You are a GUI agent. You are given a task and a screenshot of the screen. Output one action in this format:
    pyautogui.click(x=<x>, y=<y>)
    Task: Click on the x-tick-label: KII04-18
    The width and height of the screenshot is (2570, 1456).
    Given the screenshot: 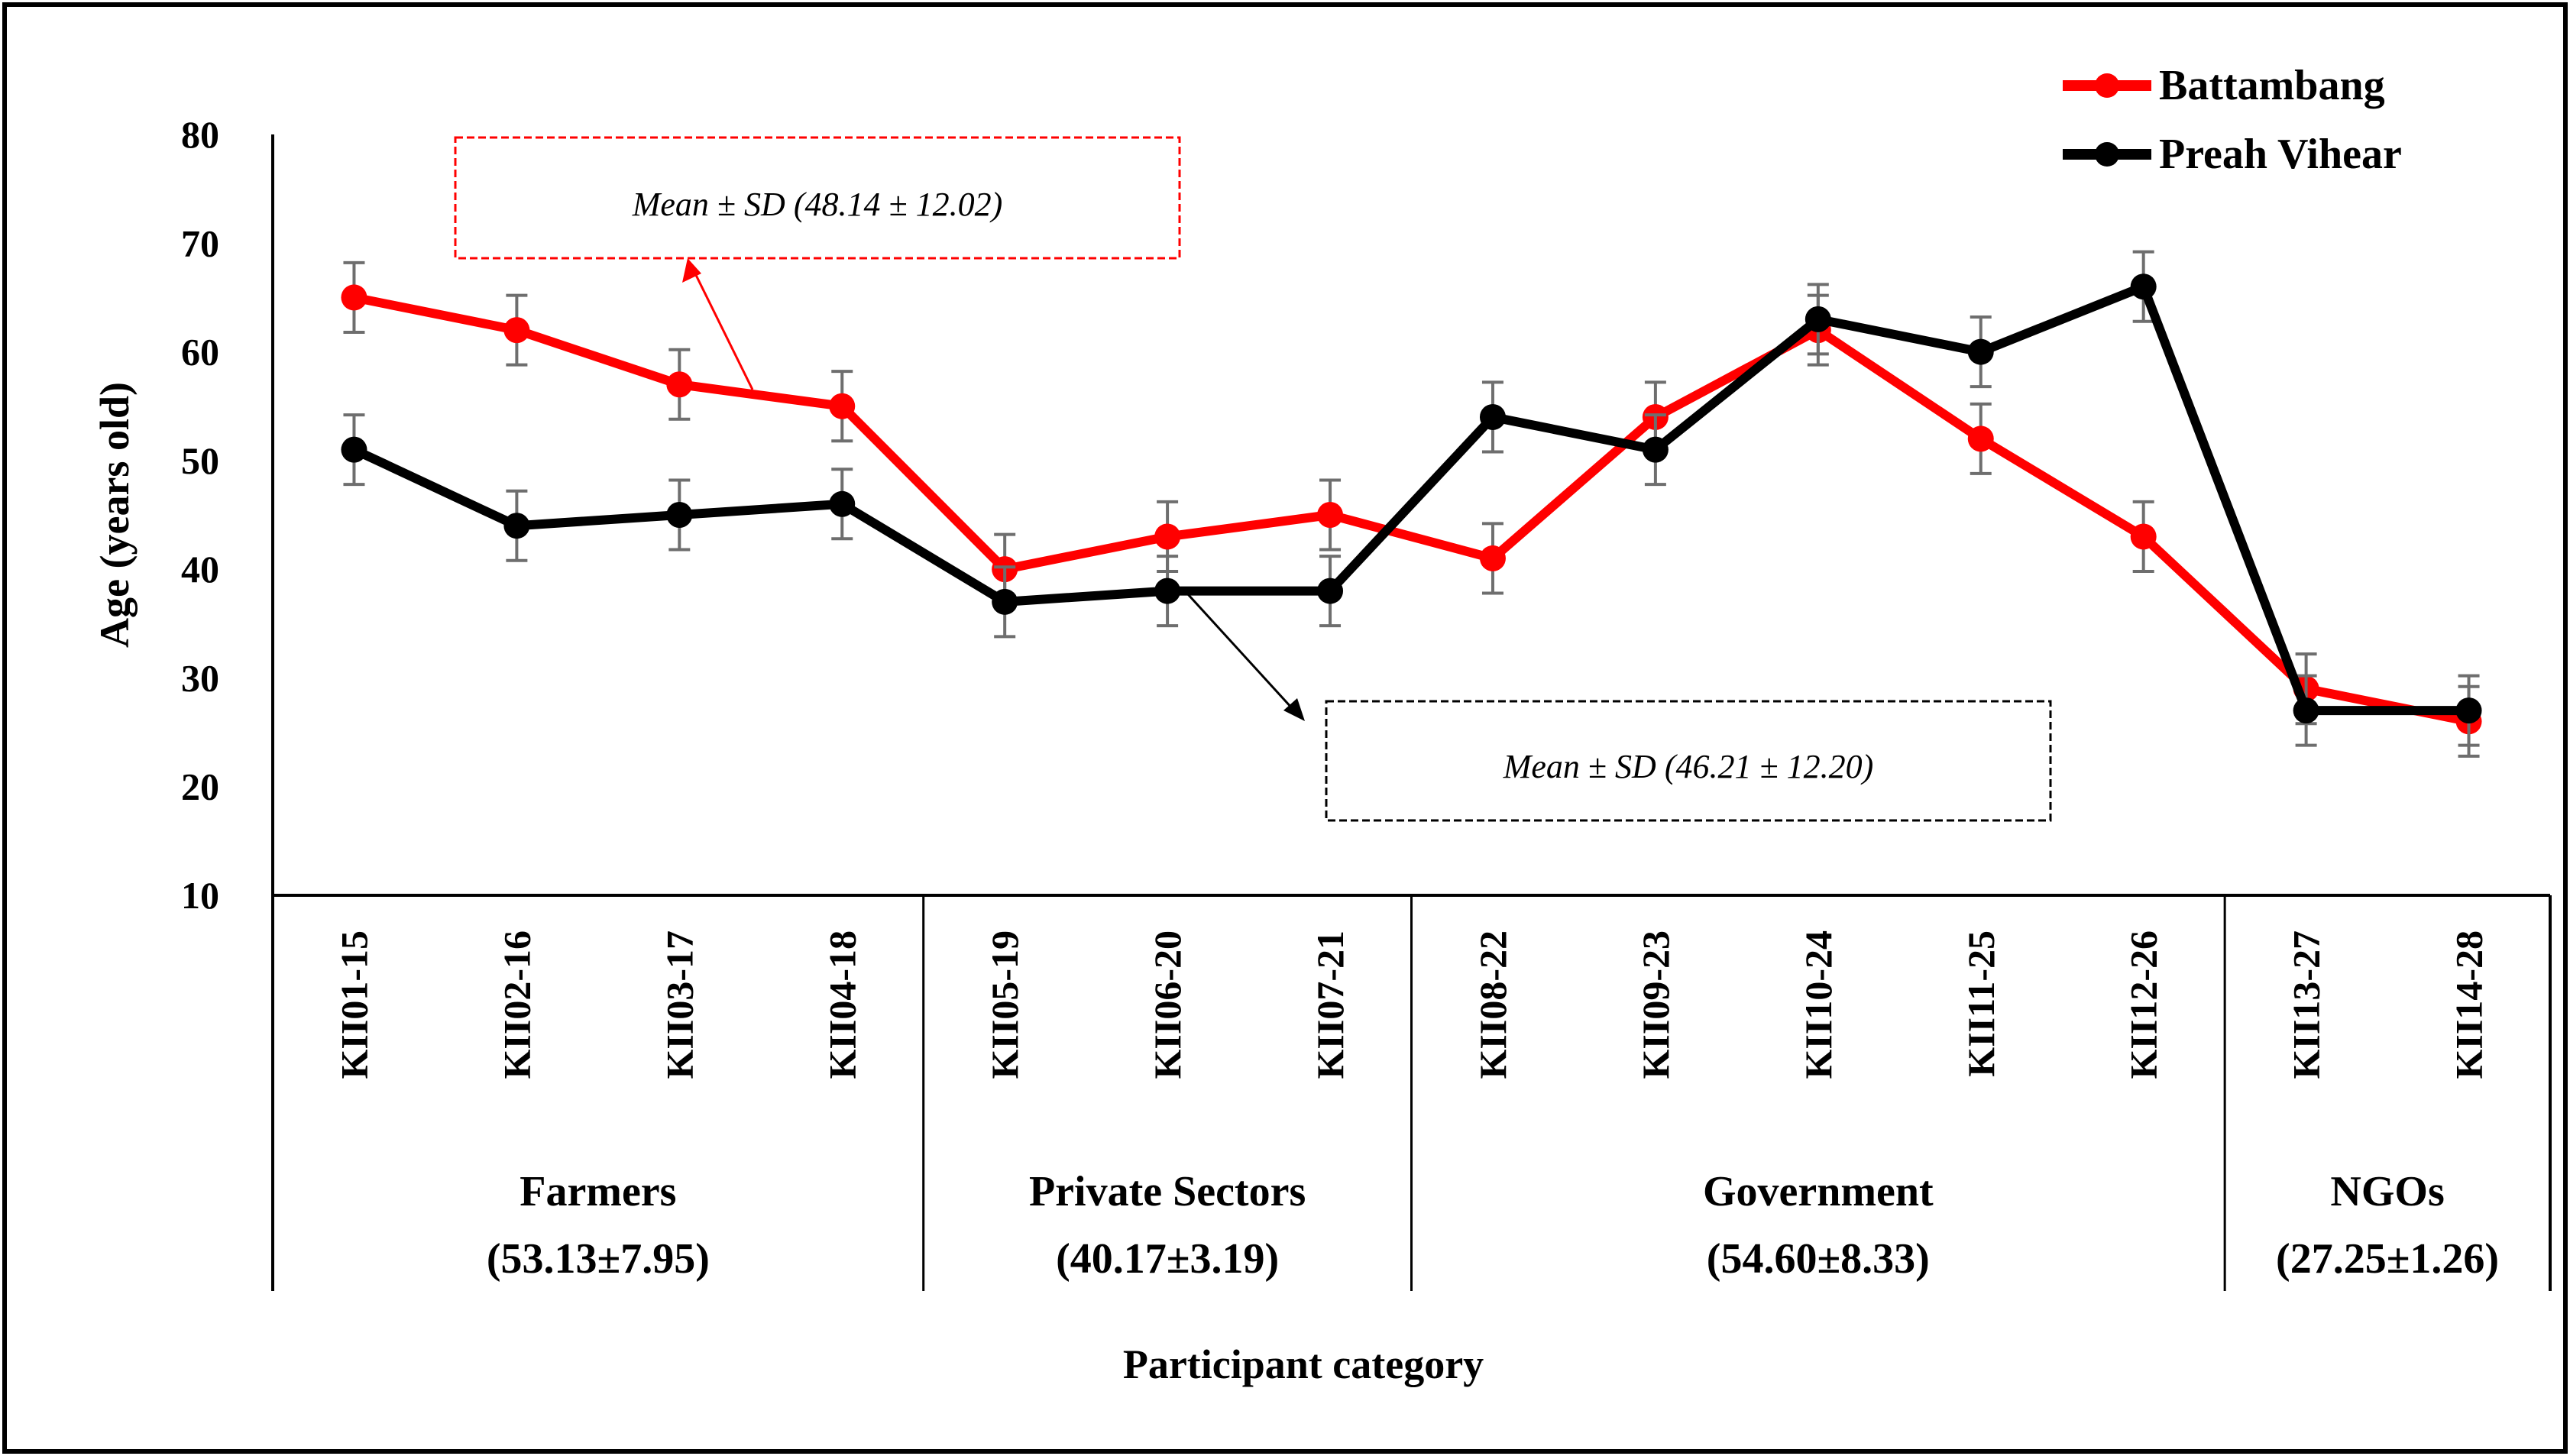 What is the action you would take?
    pyautogui.click(x=842, y=1004)
    